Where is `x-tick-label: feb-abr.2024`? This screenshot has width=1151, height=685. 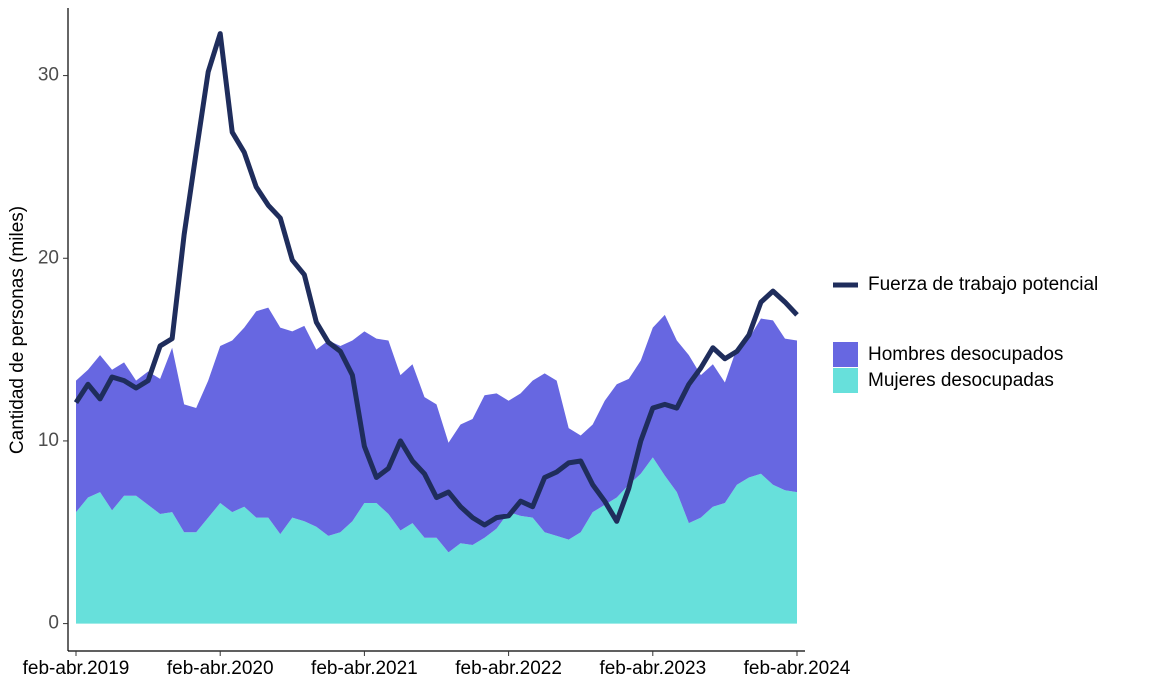 x-tick-label: feb-abr.2024 is located at coordinates (797, 668).